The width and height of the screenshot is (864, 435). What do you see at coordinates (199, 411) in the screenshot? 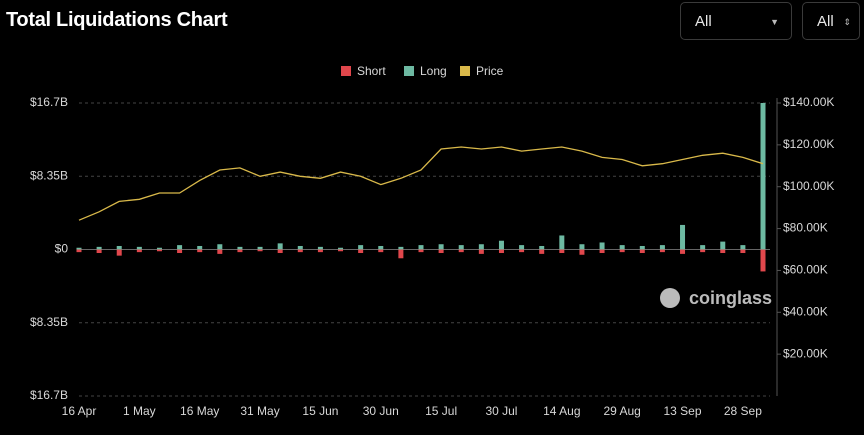
I see `x-tick-label: 16 May` at bounding box center [199, 411].